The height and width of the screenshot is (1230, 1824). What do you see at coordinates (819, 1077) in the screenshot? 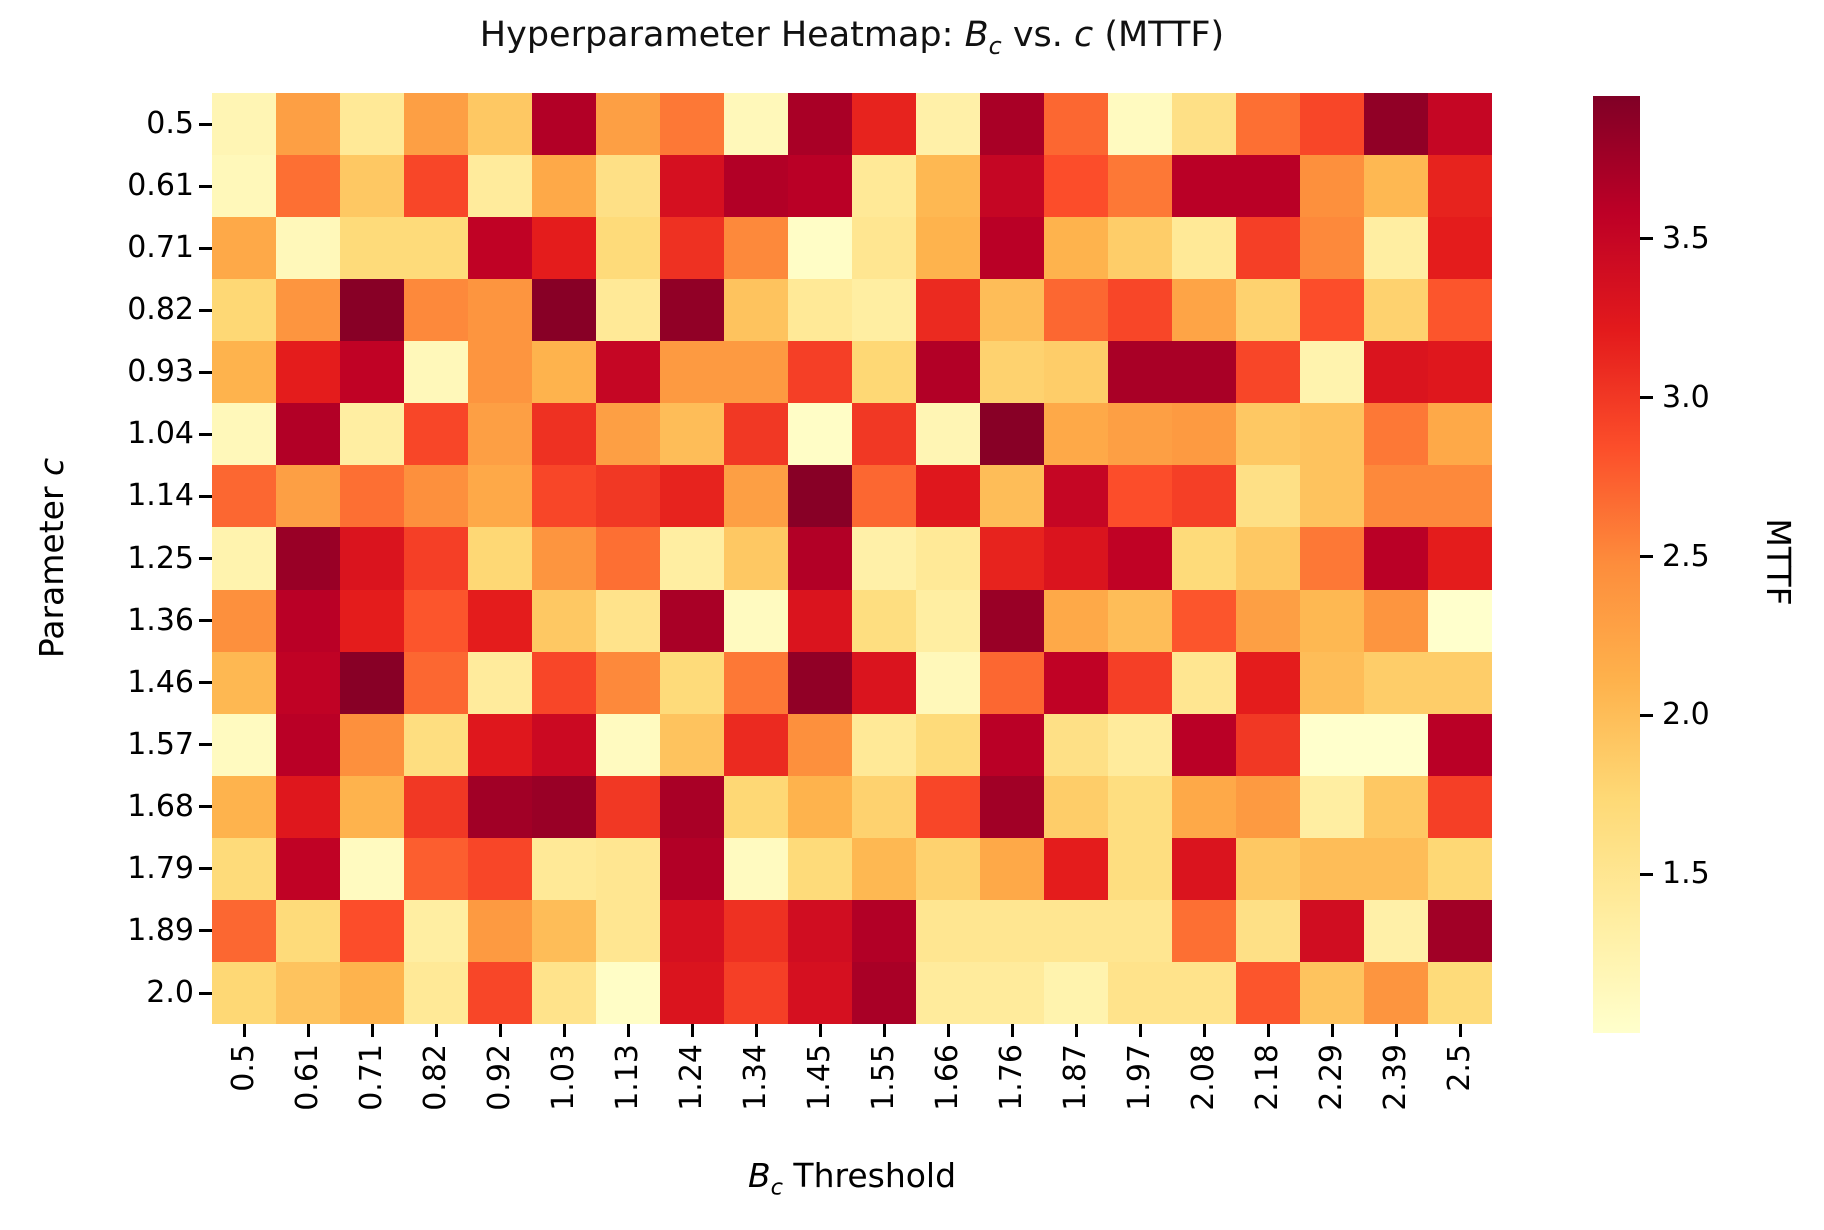
I see `x-tick-label: 1.45` at bounding box center [819, 1077].